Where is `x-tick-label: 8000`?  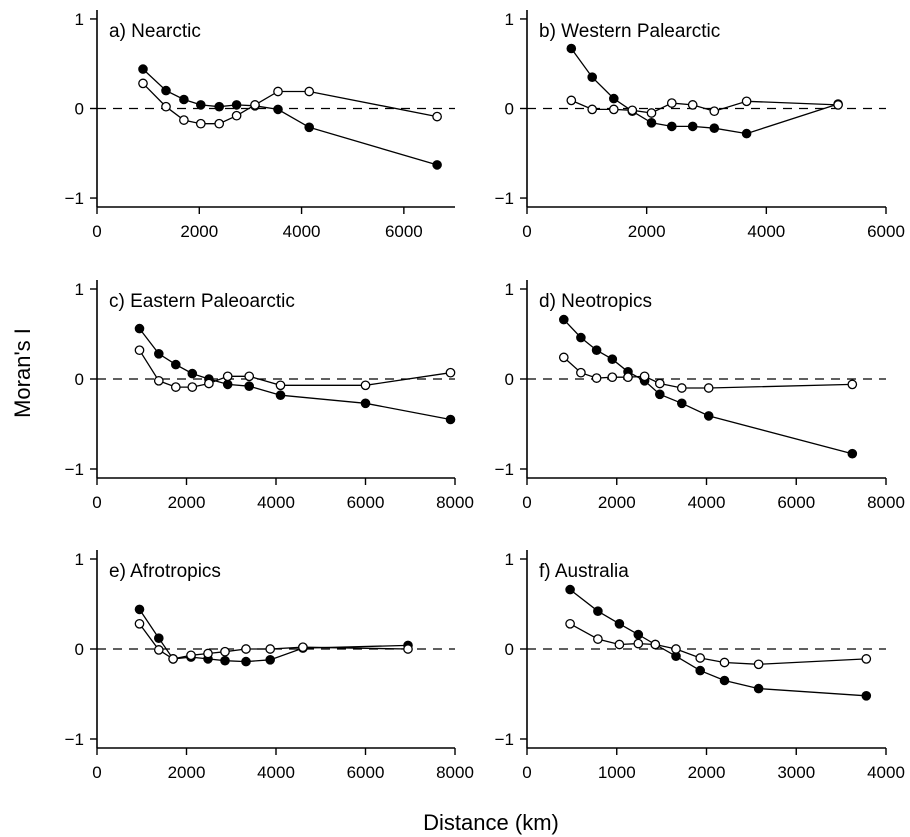 x-tick-label: 8000 is located at coordinates (455, 772).